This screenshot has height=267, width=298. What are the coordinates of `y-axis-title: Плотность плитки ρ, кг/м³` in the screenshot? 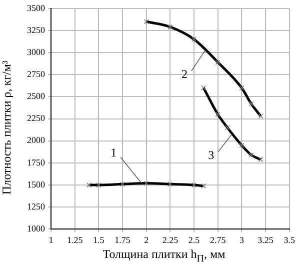 It's located at (7, 128).